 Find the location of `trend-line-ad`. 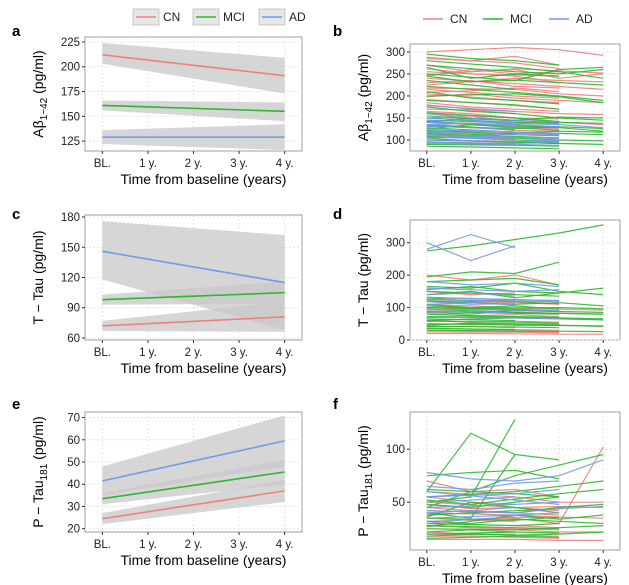

trend-line-ad is located at coordinates (193, 267).